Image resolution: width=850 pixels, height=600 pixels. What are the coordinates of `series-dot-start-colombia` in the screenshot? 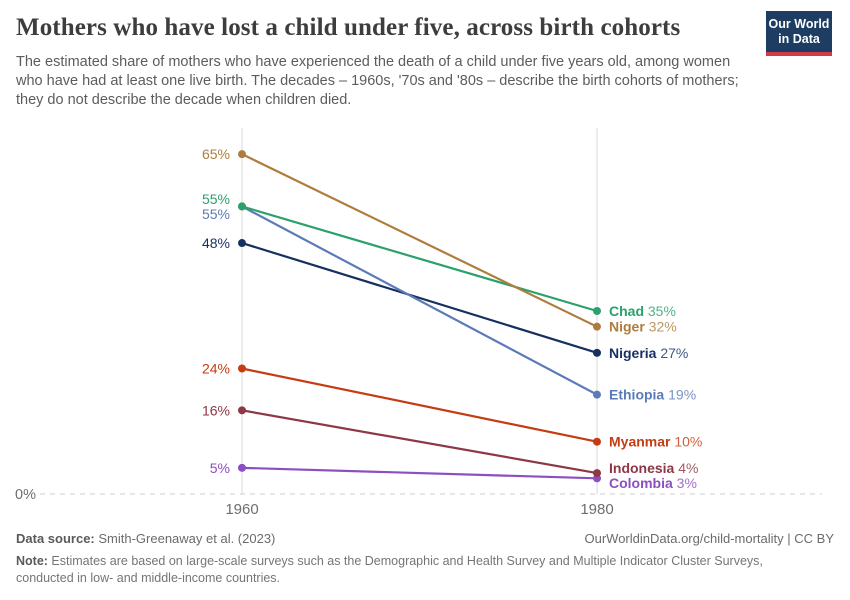 It's located at (242, 467).